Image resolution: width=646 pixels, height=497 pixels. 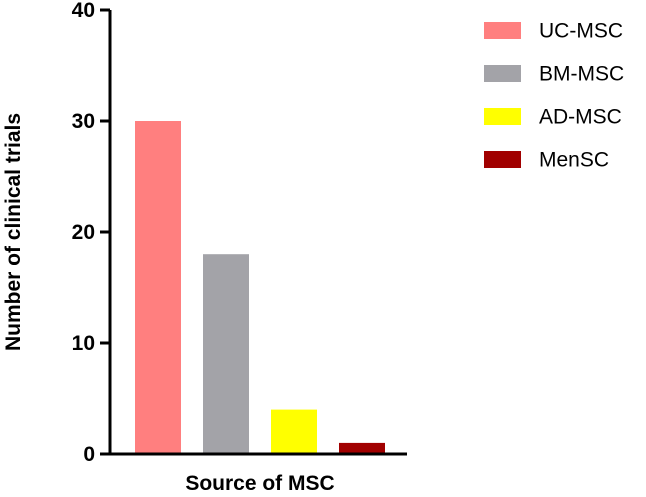 I want to click on y-axis-ticks: 0 10 20 30 40, so click(x=91, y=233).